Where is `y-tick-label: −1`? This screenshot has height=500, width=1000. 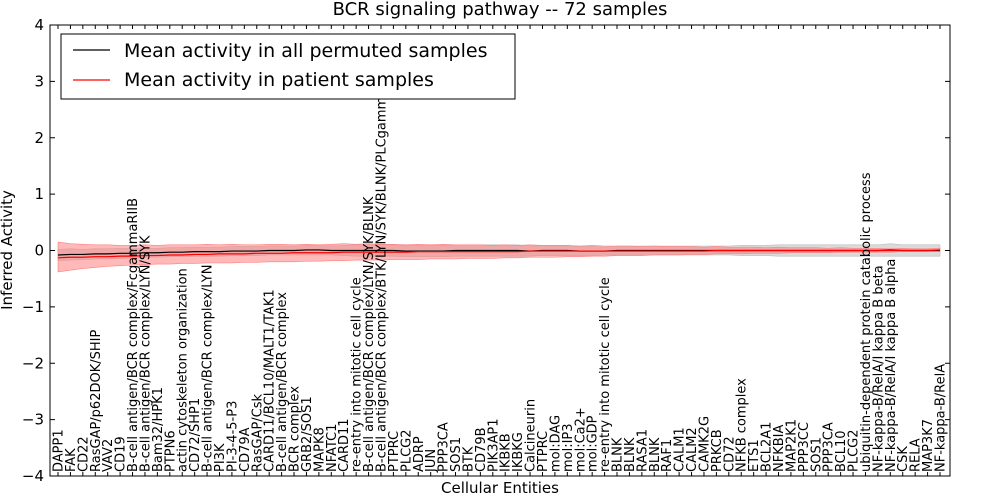
y-tick-label: −1 is located at coordinates (33, 307).